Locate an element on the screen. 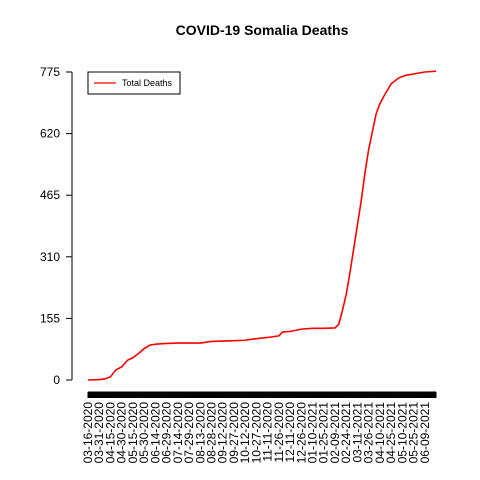 This screenshot has width=480, height=480. x-tick-label: 08-28-2020 is located at coordinates (211, 433).